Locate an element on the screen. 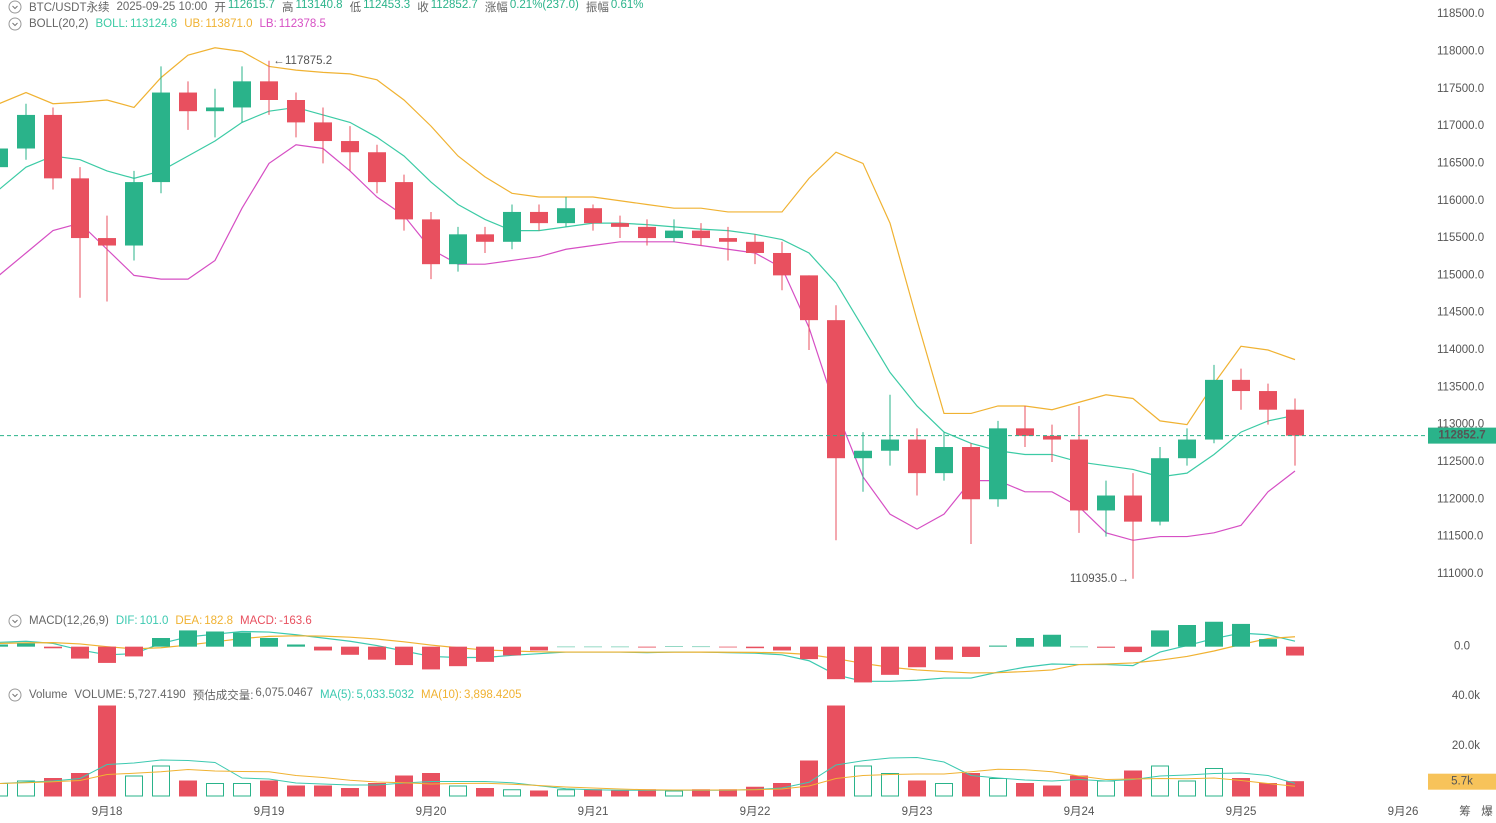 This screenshot has width=1496, height=823. field-label: 振幅 is located at coordinates (597, 8).